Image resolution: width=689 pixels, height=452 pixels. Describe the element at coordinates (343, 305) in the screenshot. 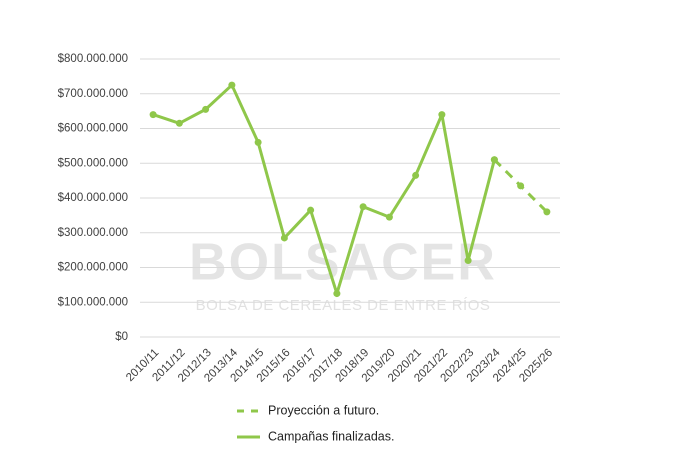

I see `watermark-subtitle: BOLSA DE CEREALES DE ENTRE RÍOS` at that location.